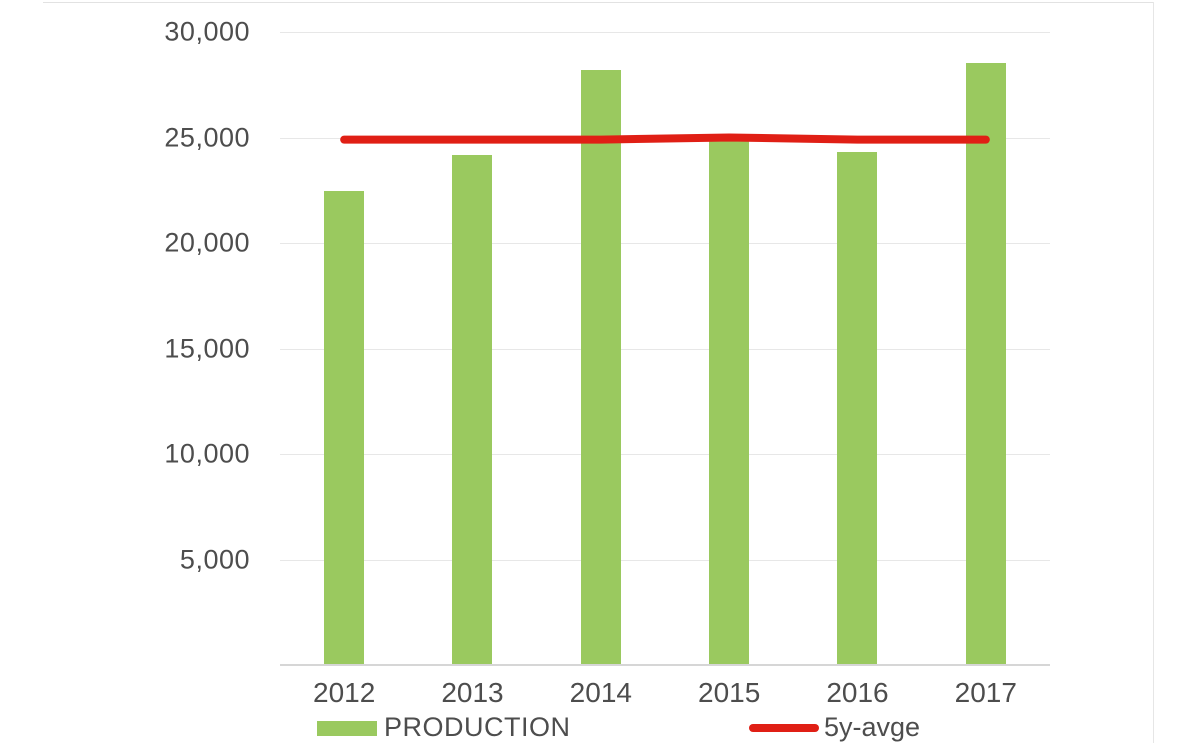  What do you see at coordinates (857, 692) in the screenshot?
I see `x-tick-label-2016: 2016` at bounding box center [857, 692].